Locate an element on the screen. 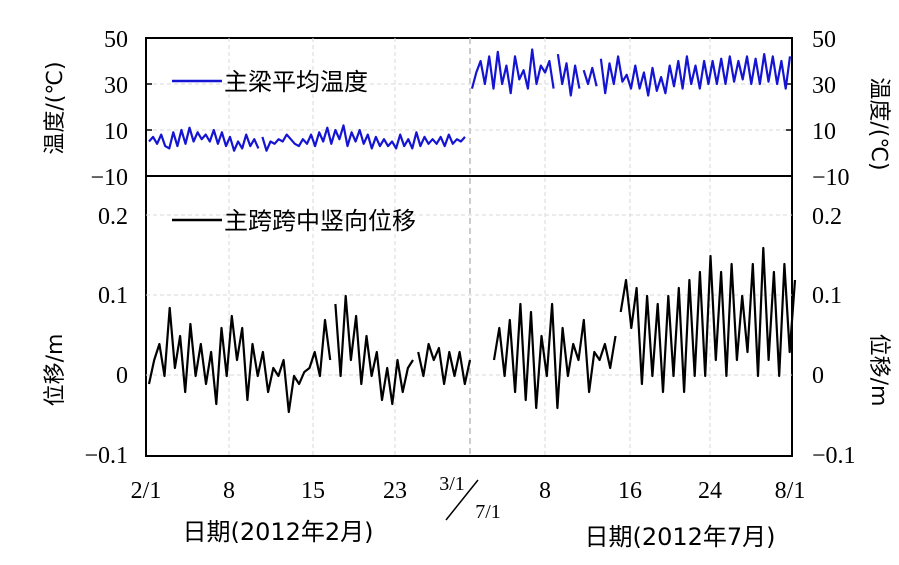  bottom-ytick-right: −0.1 is located at coordinates (834, 456).